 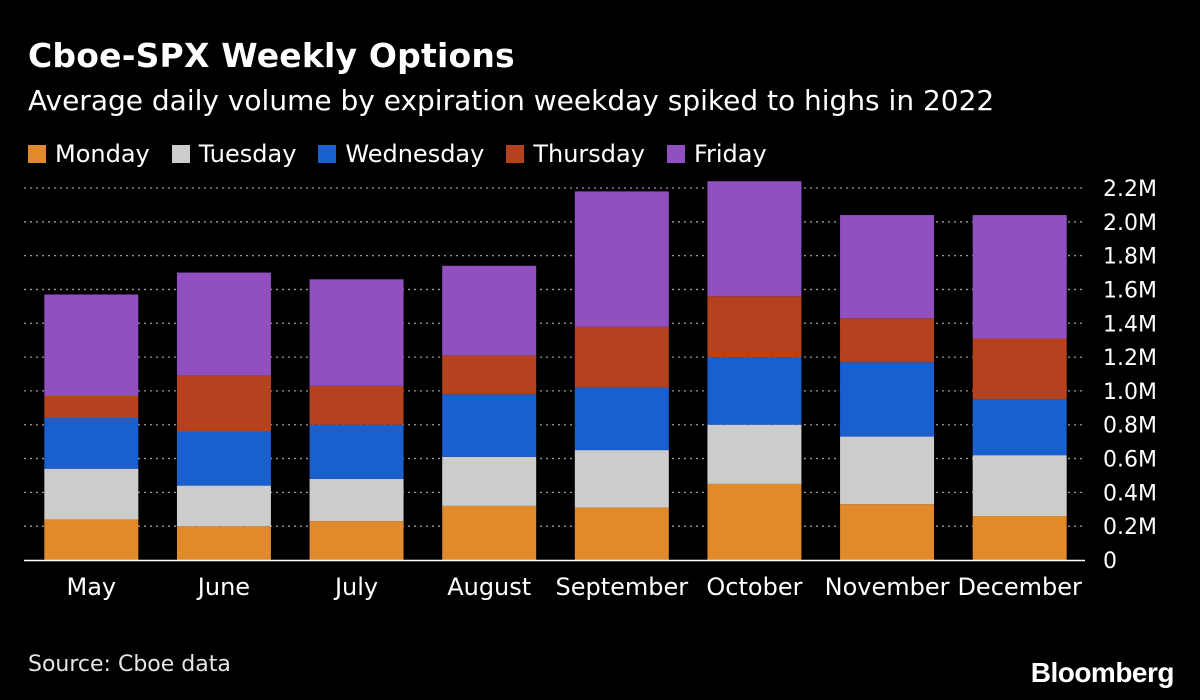 What do you see at coordinates (1130, 257) in the screenshot?
I see `y-tick-label: 1.8M` at bounding box center [1130, 257].